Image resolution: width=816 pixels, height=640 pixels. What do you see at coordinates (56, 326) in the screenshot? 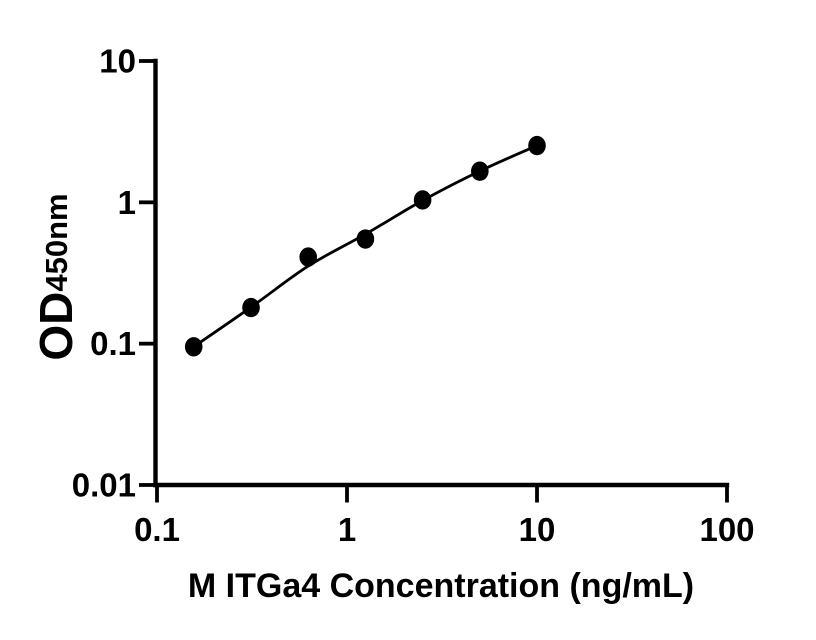
I see `y-axis-title-main: OD` at bounding box center [56, 326].